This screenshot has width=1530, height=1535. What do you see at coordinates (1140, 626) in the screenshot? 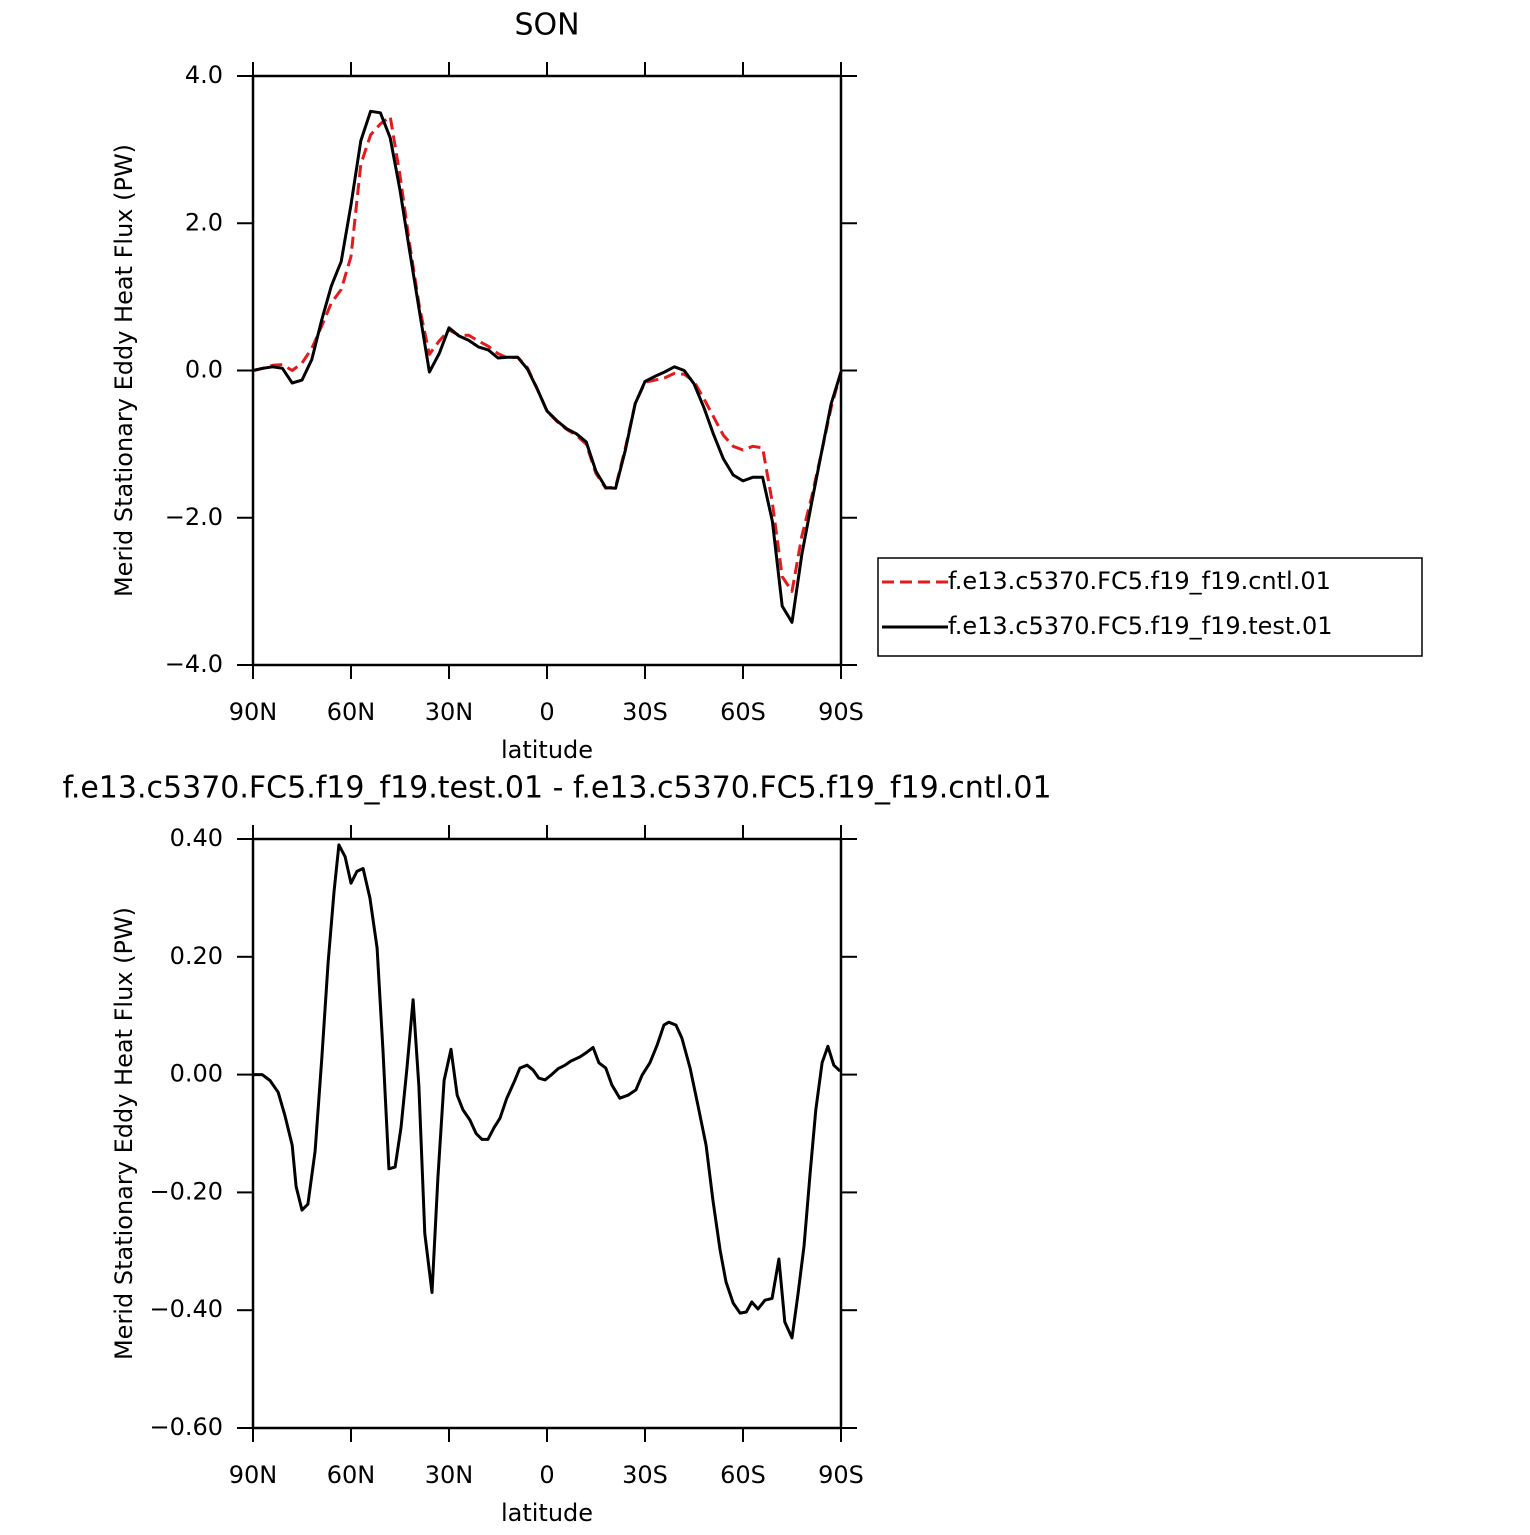
I see `legend-label: f.e13.c5370.FC5.f19_f19.test.01` at bounding box center [1140, 626].